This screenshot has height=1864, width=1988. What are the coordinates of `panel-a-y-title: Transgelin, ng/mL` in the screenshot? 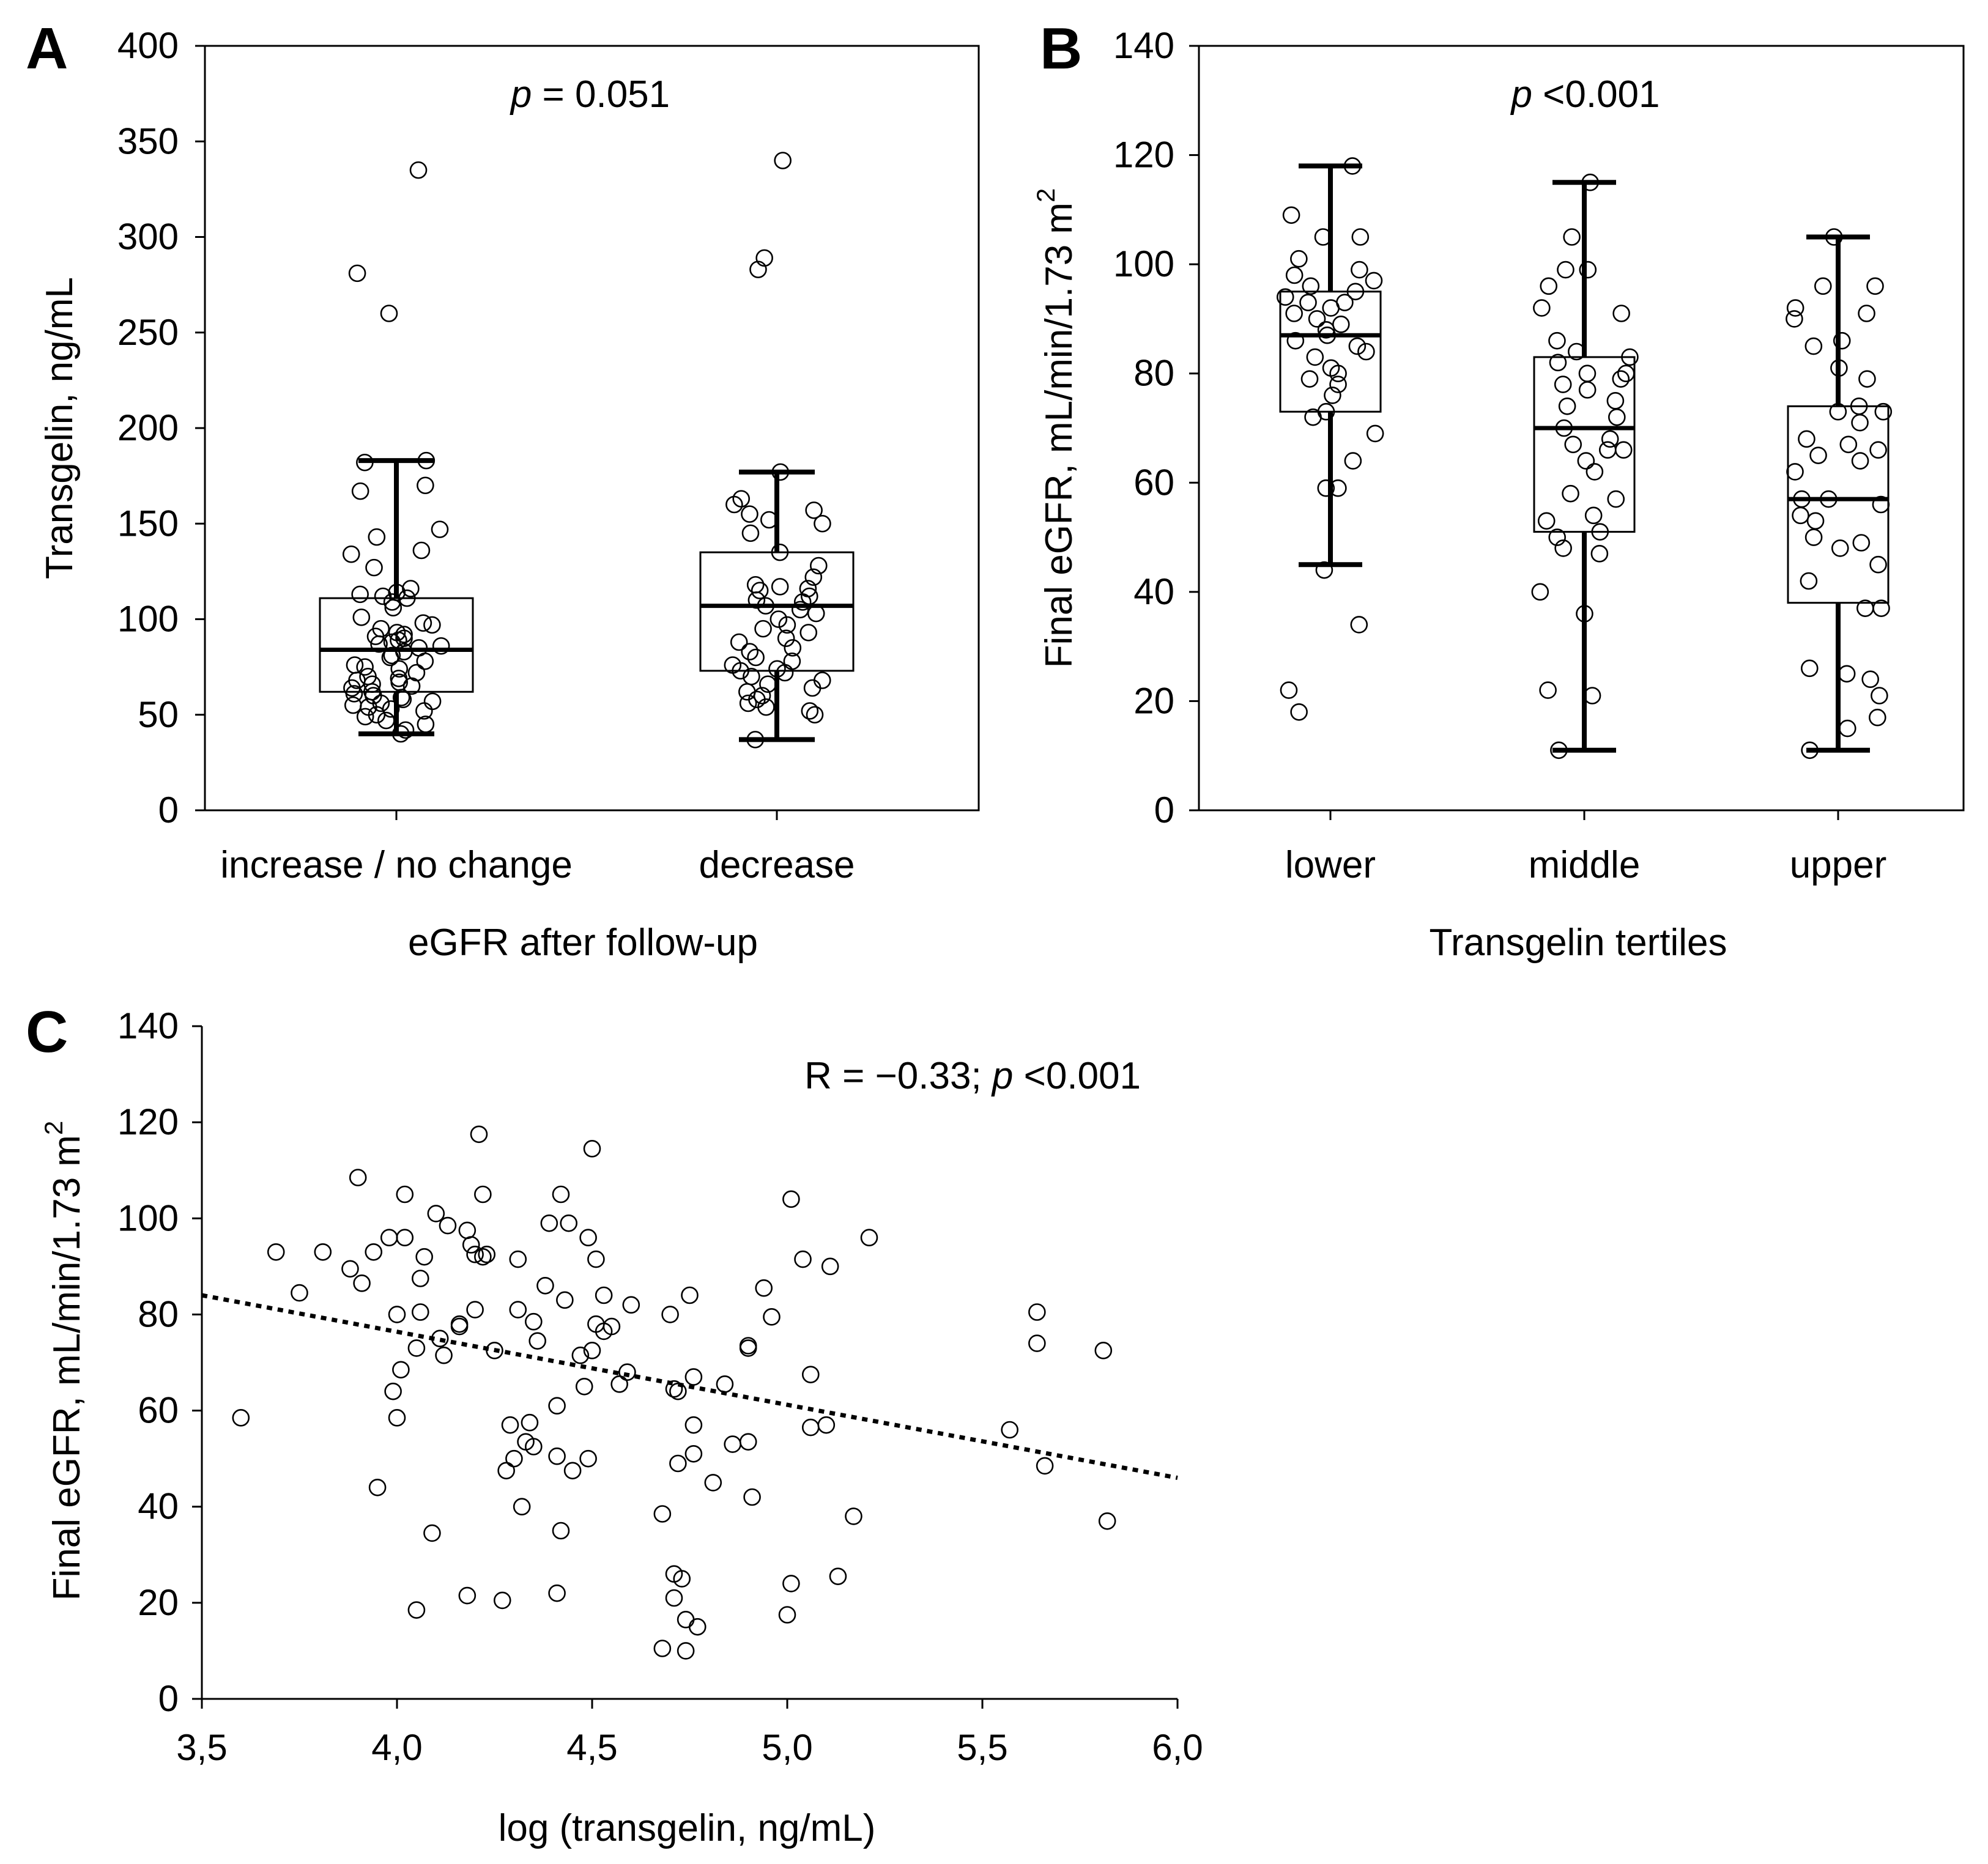 It's located at (60, 428).